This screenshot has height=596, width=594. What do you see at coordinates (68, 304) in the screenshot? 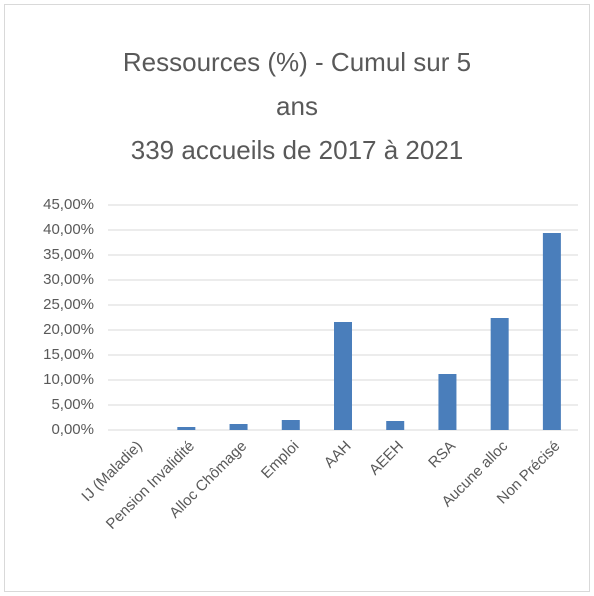
I see `y-tick-label: 25,00%` at bounding box center [68, 304].